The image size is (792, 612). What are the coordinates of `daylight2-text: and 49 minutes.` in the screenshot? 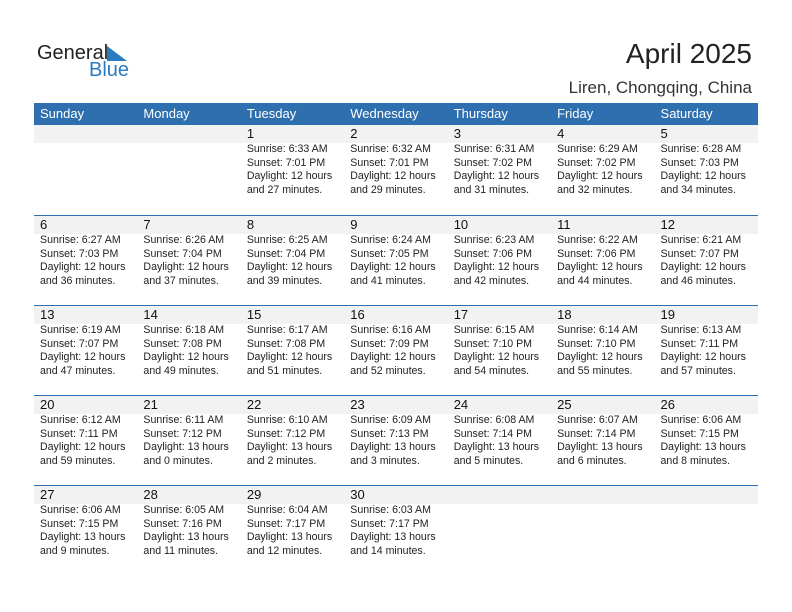 It's located at (181, 370).